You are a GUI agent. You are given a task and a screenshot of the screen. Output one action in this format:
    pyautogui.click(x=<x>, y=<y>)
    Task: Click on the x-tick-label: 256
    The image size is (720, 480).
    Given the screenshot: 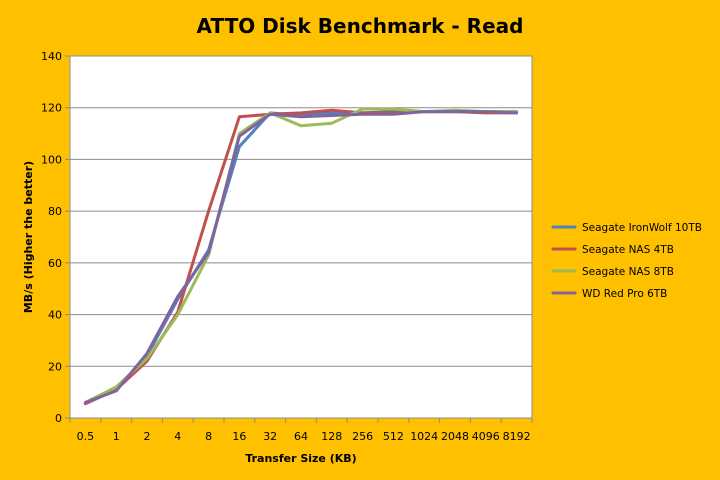 What is the action you would take?
    pyautogui.click(x=362, y=436)
    